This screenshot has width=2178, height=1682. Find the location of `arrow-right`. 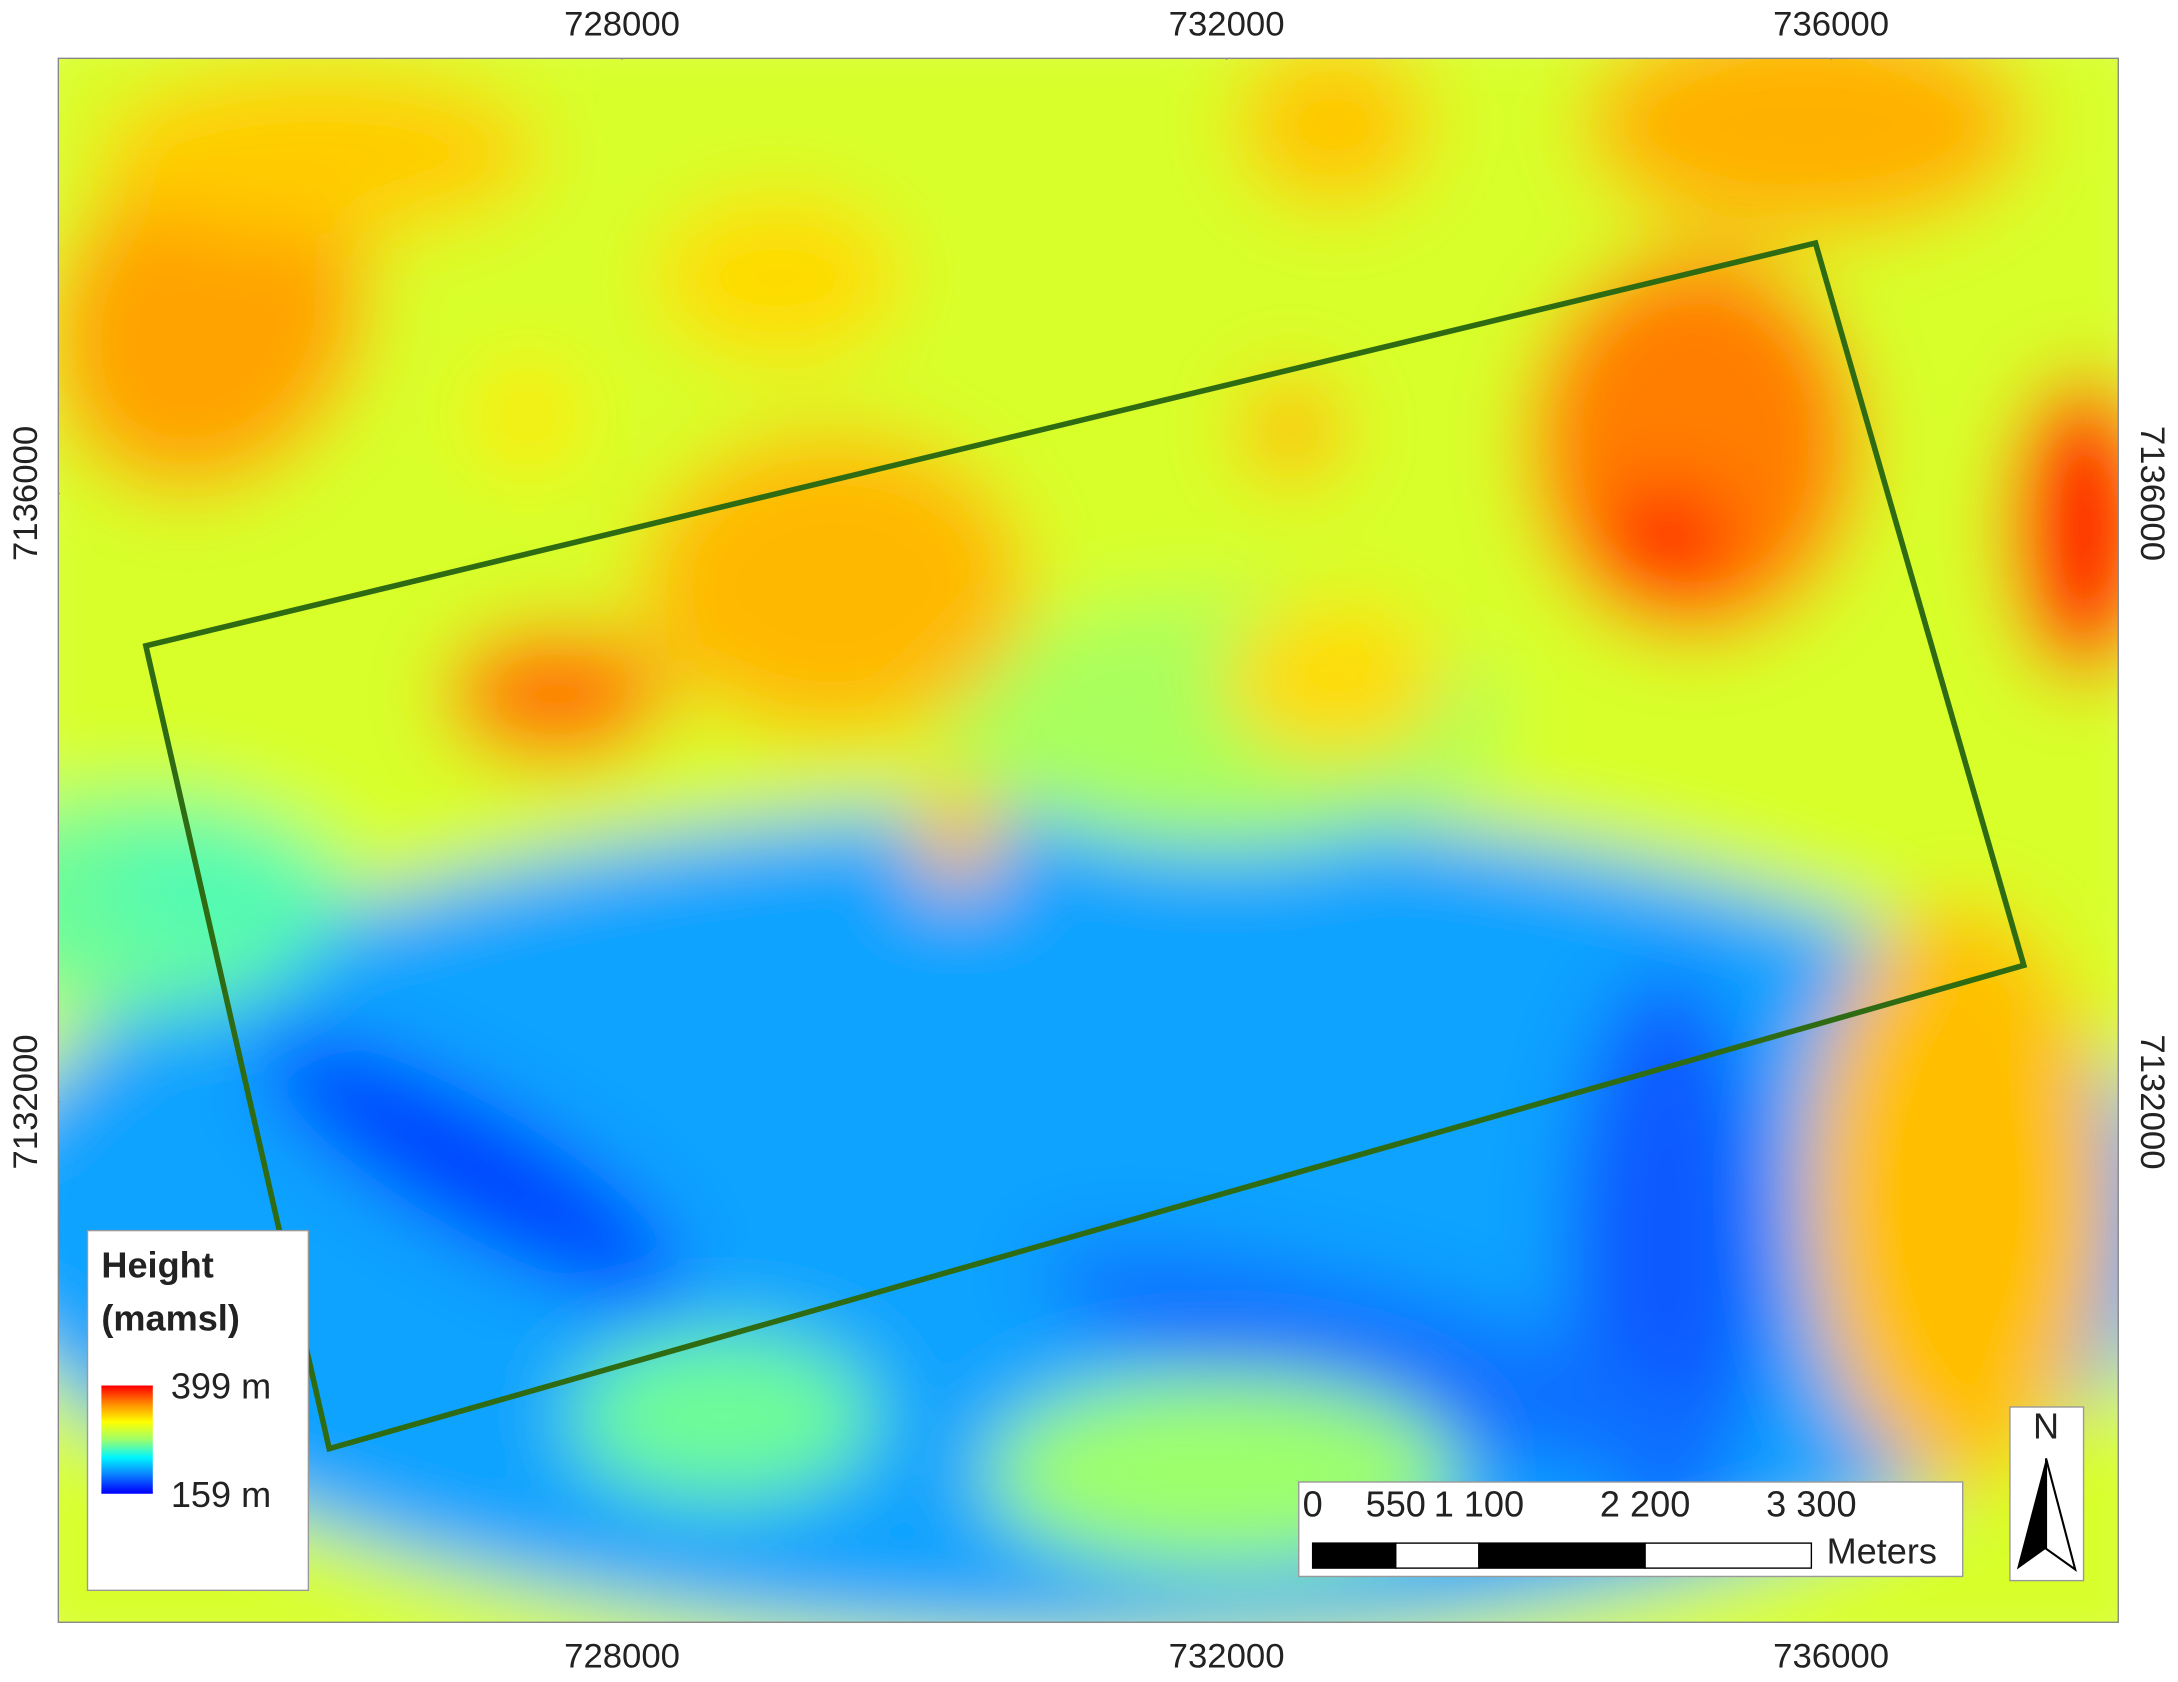

arrow-right is located at coordinates (2061, 1515).